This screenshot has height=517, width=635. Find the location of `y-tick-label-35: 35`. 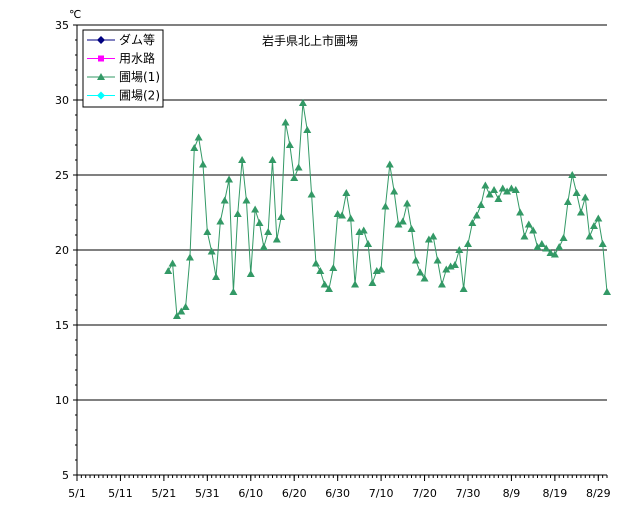

y-tick-label-35: 35 is located at coordinates (62, 25).